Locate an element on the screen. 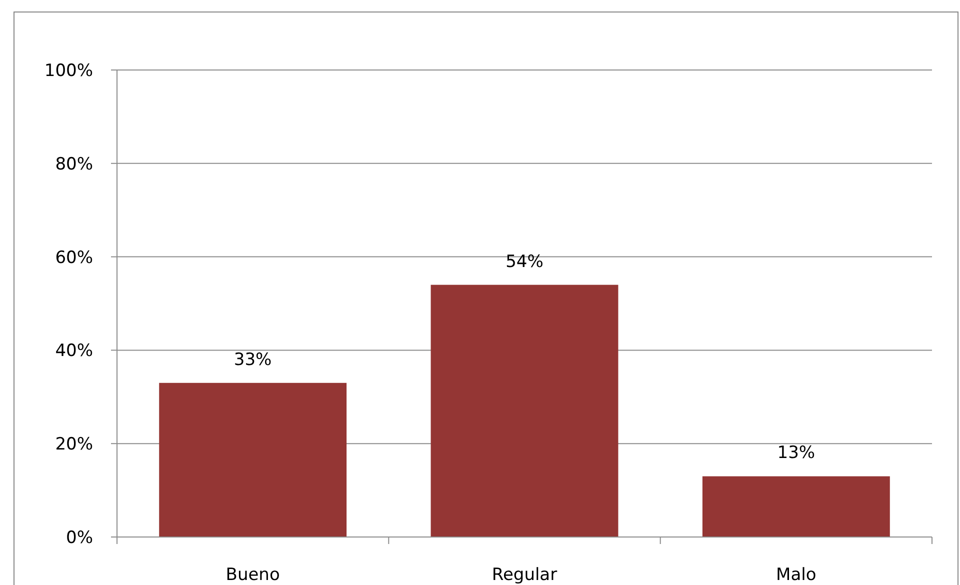 This screenshot has width=960, height=585. x-tick-label: Regular is located at coordinates (525, 574).